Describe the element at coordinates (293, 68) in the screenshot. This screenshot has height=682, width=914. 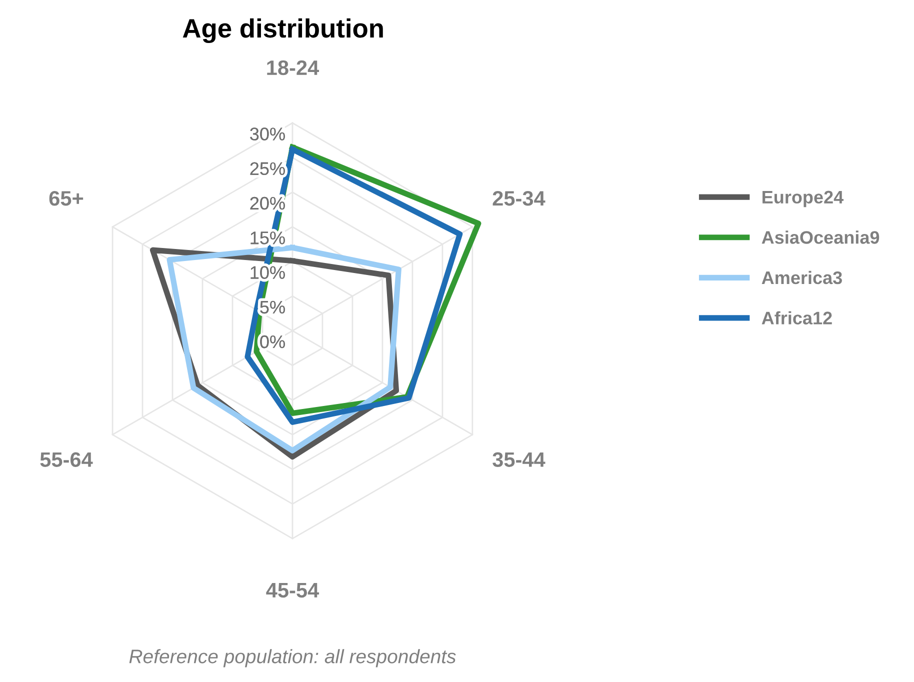
I see `spoke-label: 18-24` at that location.